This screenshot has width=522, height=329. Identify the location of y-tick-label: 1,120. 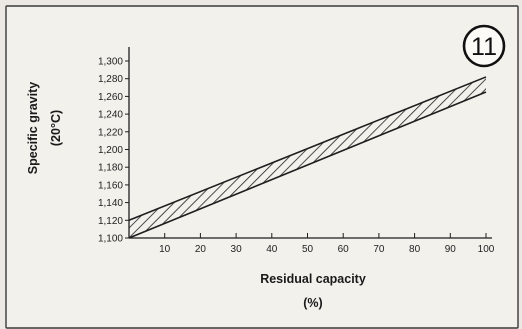
(110, 221).